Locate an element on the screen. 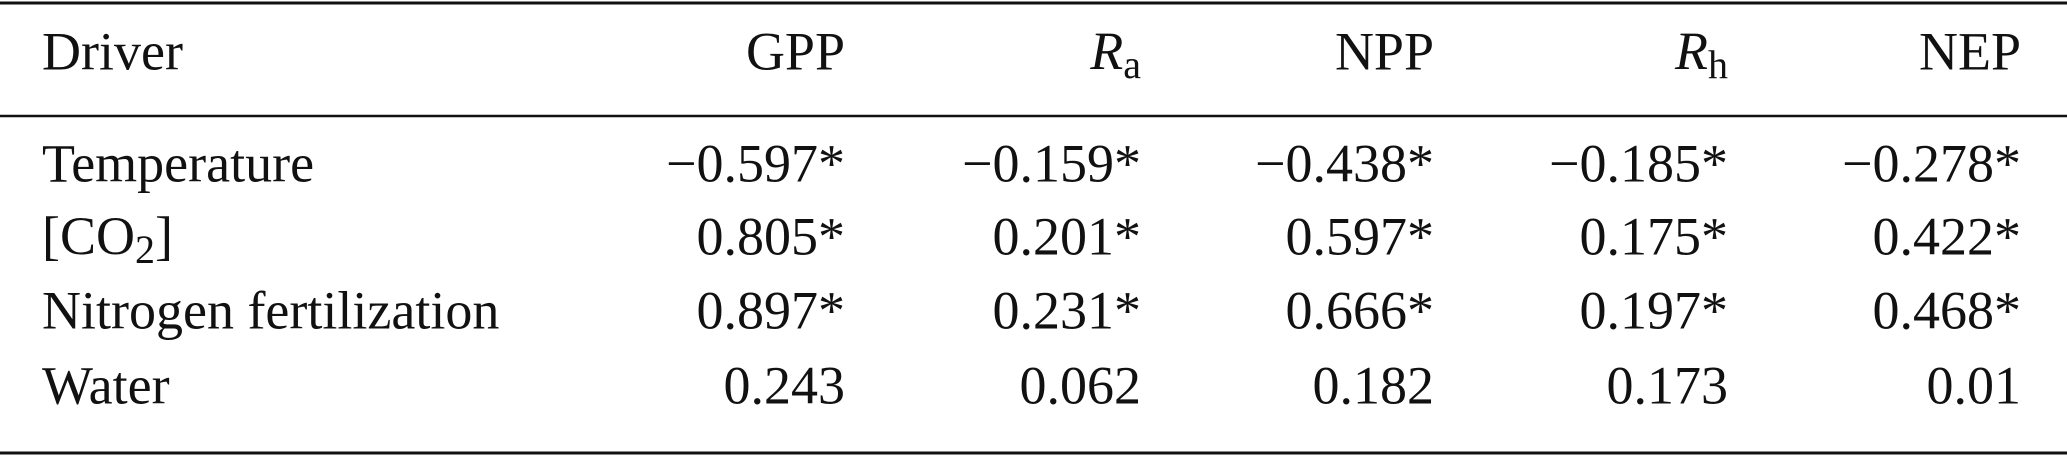 This screenshot has width=2067, height=461. cell-value: 0.422* is located at coordinates (1947, 236).